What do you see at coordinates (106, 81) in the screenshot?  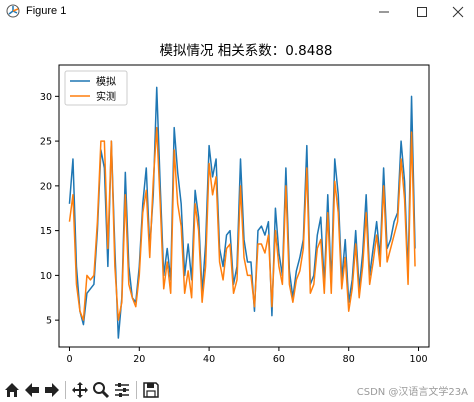 I see `legend-label-simulated: 模拟` at bounding box center [106, 81].